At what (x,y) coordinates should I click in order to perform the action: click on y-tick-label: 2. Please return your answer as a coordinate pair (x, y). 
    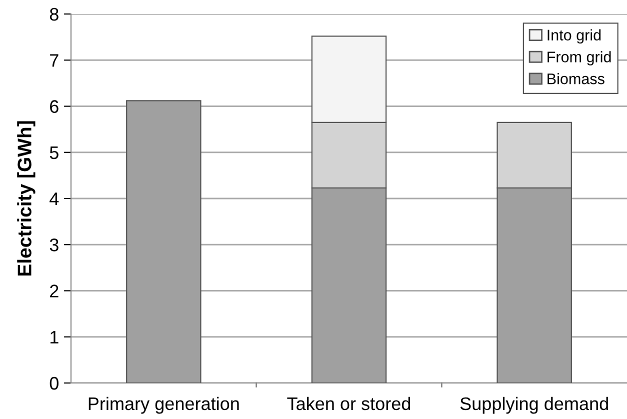
    Looking at the image, I should click on (54, 291).